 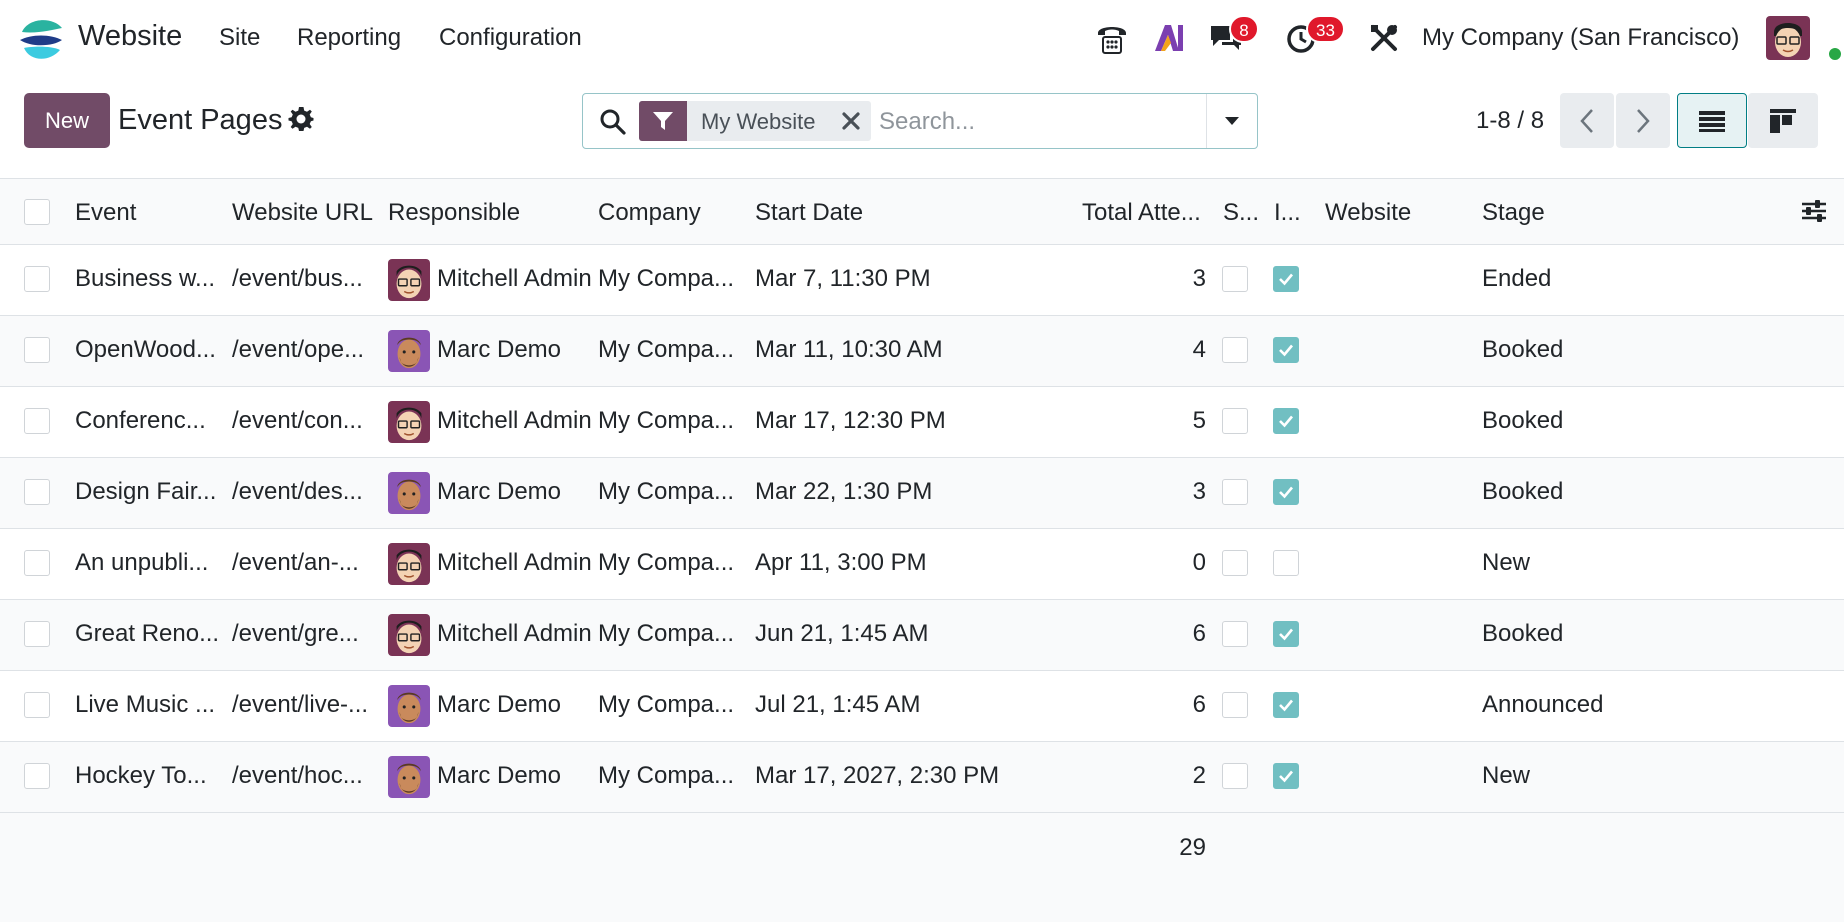 I want to click on cell-stage: Announced, so click(x=1543, y=704).